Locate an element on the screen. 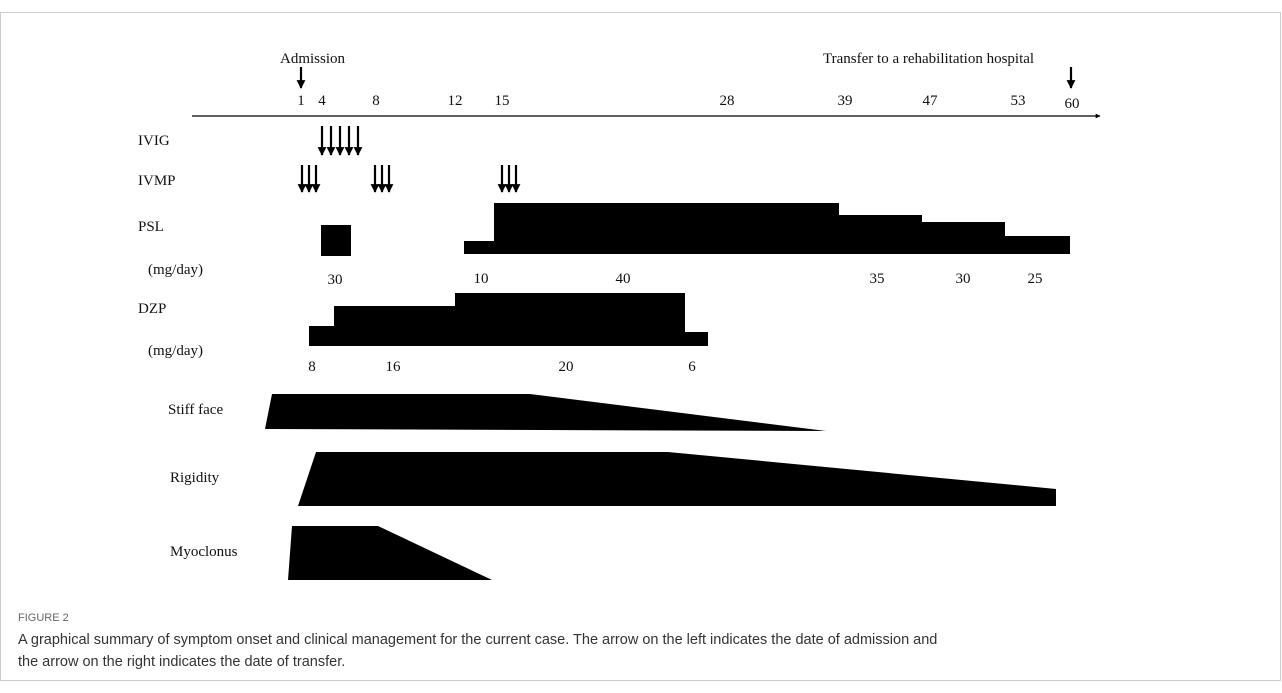 The image size is (1282, 693). row-label: Rigidity is located at coordinates (195, 478).